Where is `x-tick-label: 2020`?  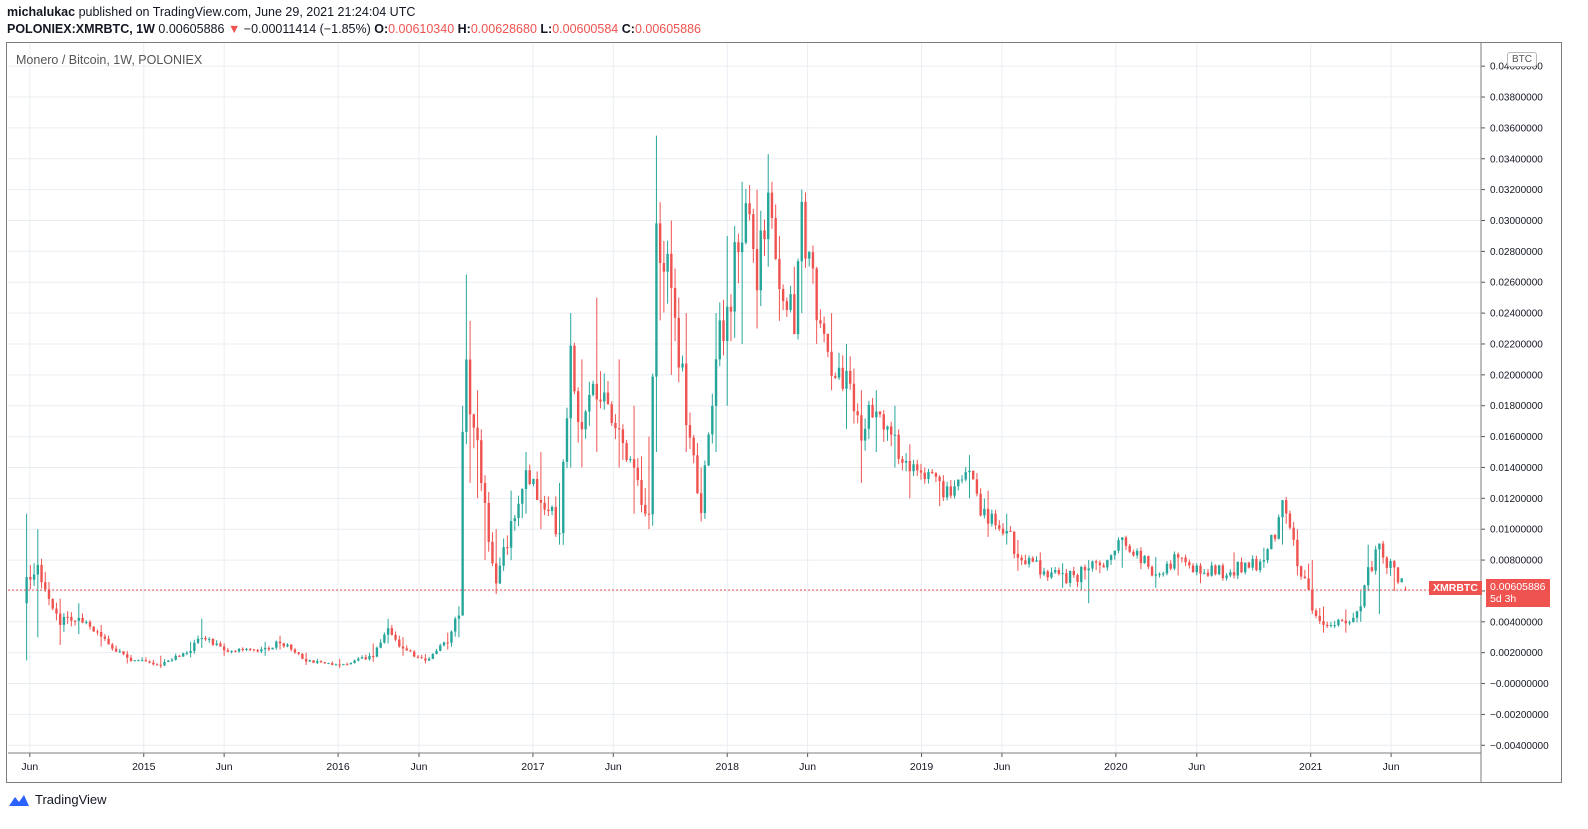 x-tick-label: 2020 is located at coordinates (1116, 767).